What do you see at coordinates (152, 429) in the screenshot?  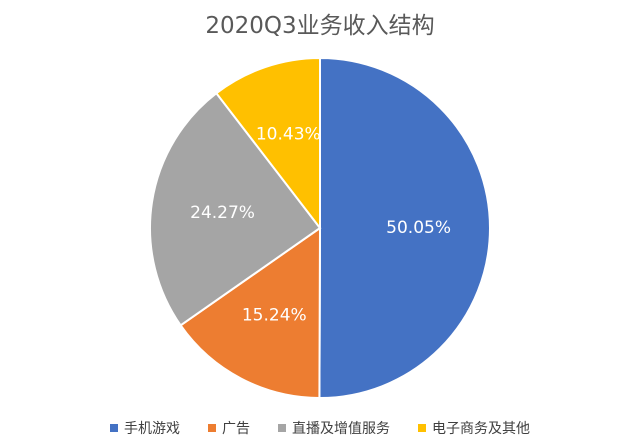 I see `legend-label: 手机游戏` at bounding box center [152, 429].